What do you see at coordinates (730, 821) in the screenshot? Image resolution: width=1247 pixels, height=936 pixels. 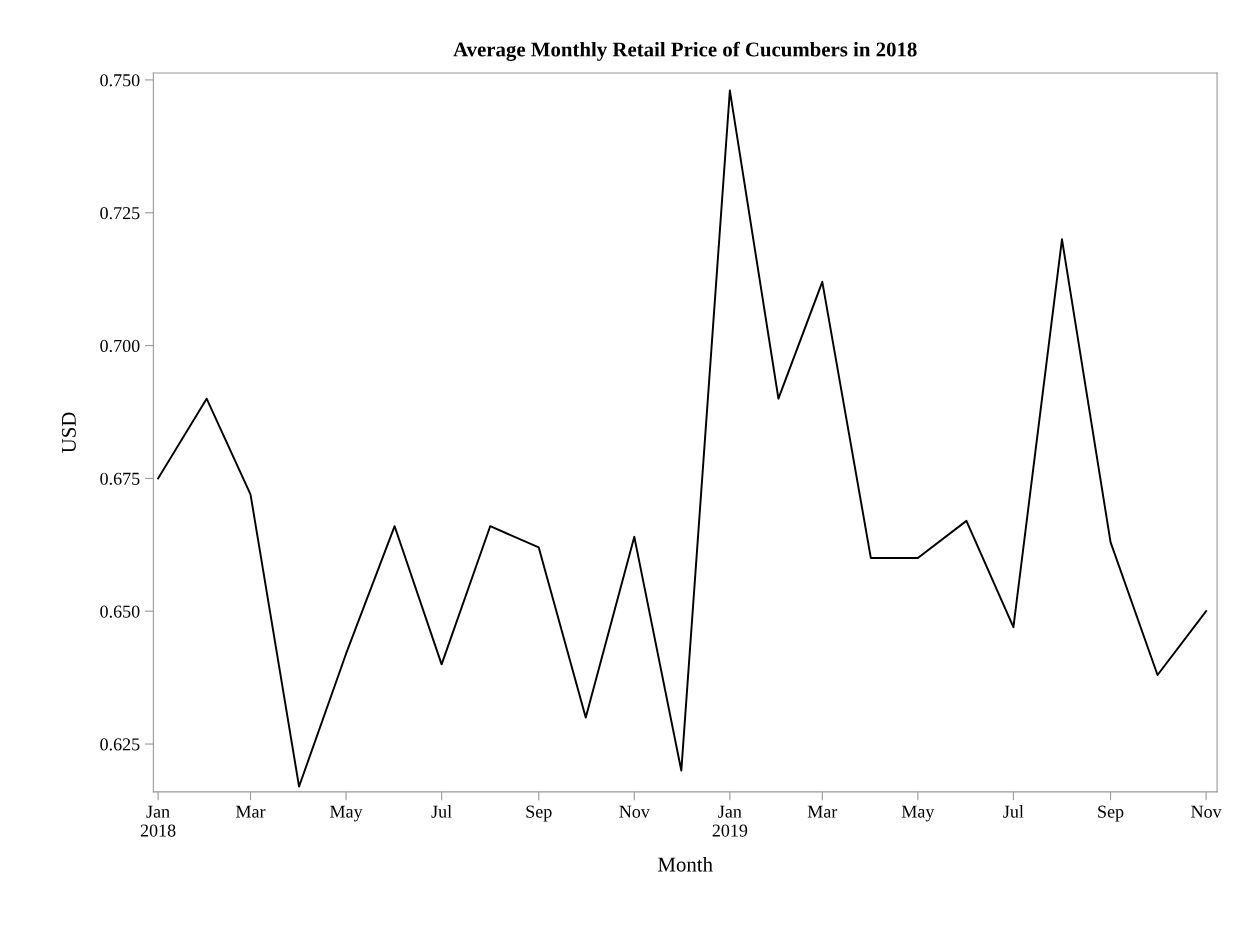 I see `x-tick-label: Jan 2019` at bounding box center [730, 821].